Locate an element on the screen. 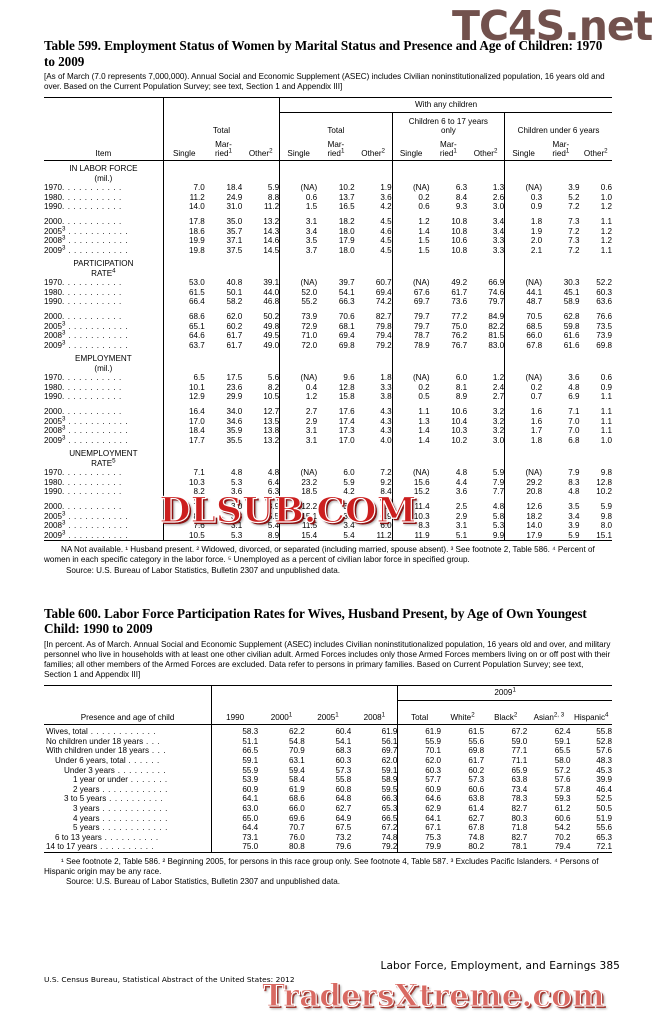  table-cell: 10.8 is located at coordinates (459, 231).